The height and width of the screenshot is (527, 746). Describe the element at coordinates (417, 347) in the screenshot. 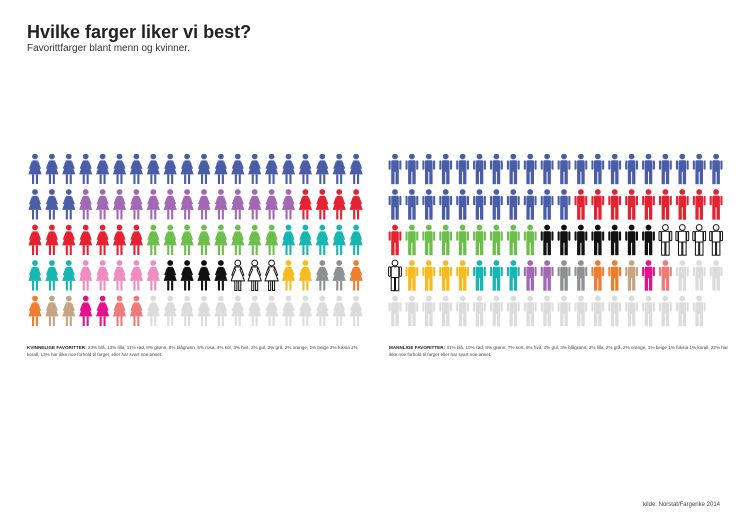

I see `men-legend-label: MANNLIGE FAVORITTER:` at that location.